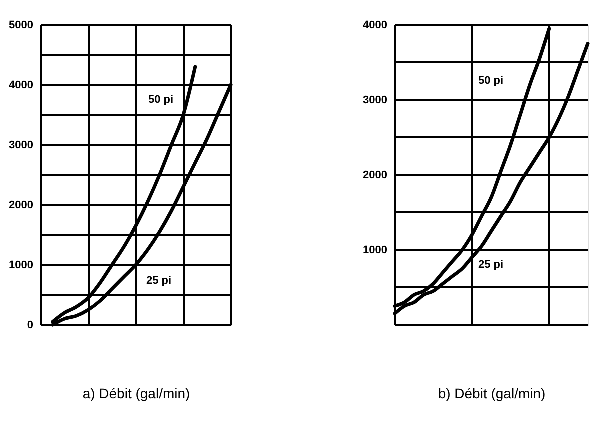  What do you see at coordinates (30, 326) in the screenshot?
I see `y-tick-label: 0` at bounding box center [30, 326].